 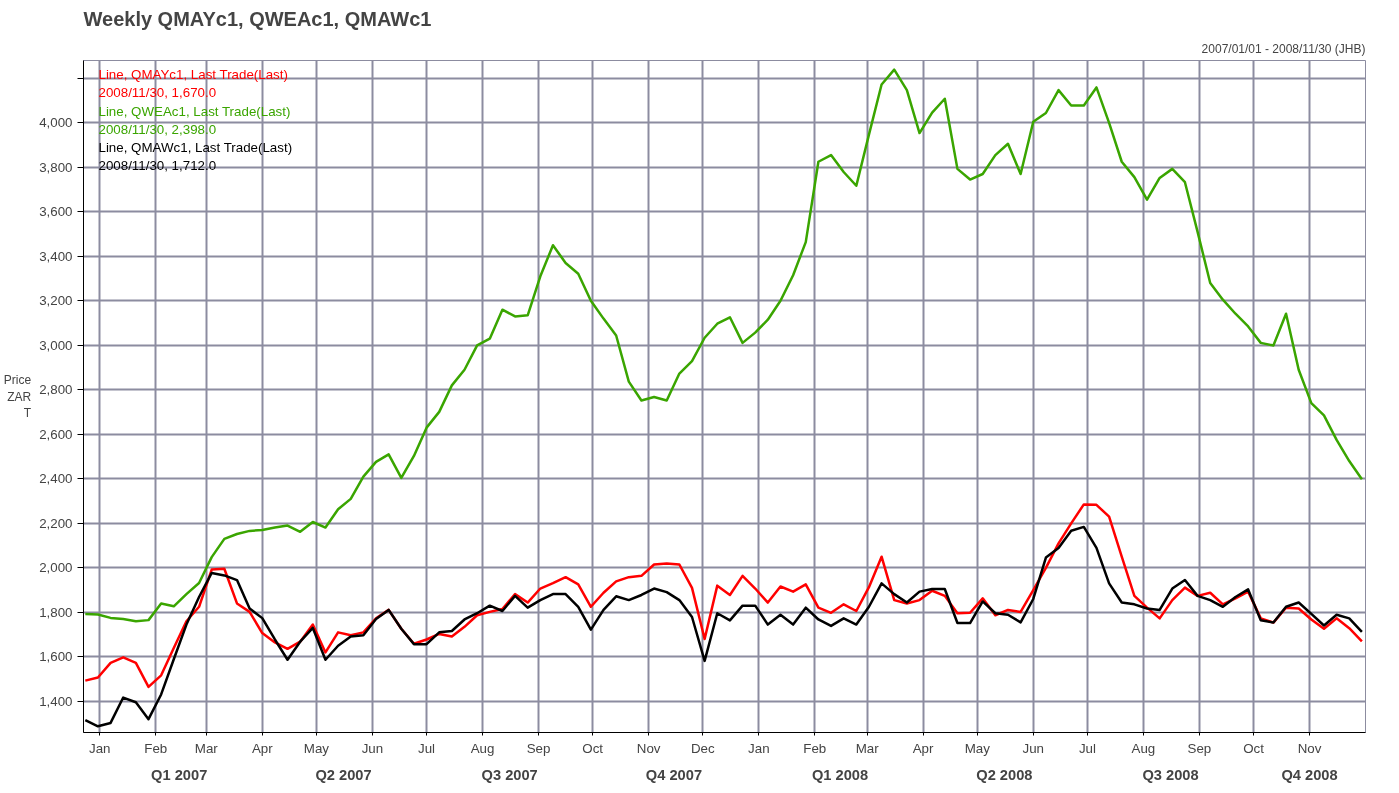 What do you see at coordinates (56, 434) in the screenshot?
I see `y-tick-label: 2,600` at bounding box center [56, 434].